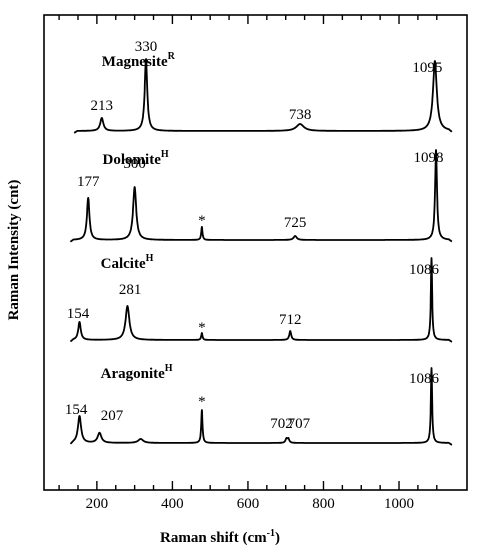 This screenshot has width=483, height=550. What do you see at coordinates (263, 96) in the screenshot?
I see `spectrum-magnesite` at bounding box center [263, 96].